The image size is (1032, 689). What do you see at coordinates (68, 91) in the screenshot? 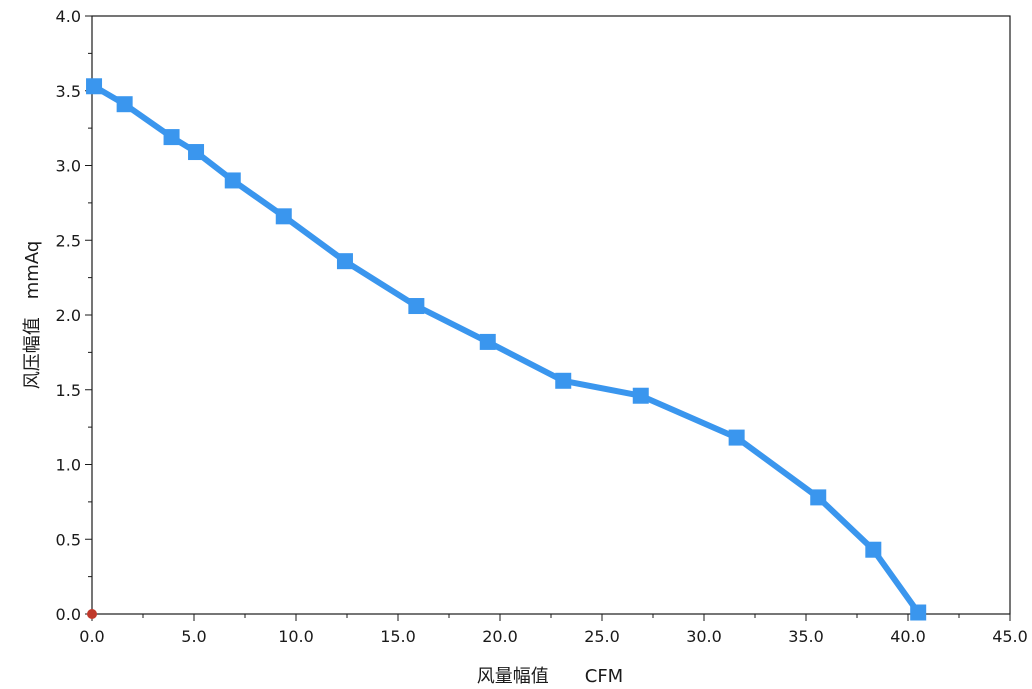
I see `y-tick-label: 3.5` at bounding box center [68, 91].